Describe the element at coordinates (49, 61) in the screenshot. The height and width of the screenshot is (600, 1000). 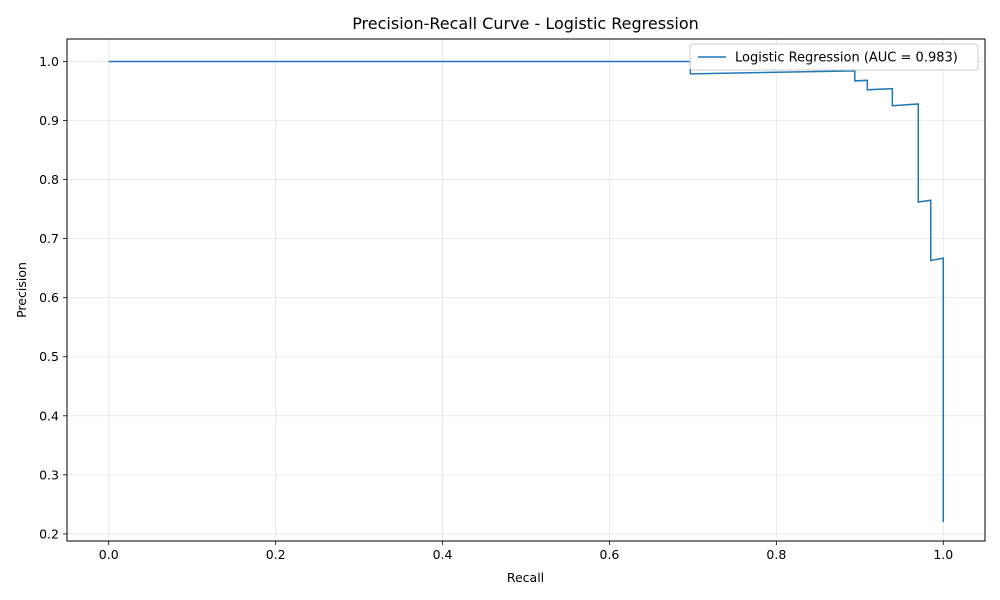
I see `y-tick-label: 1.0` at that location.